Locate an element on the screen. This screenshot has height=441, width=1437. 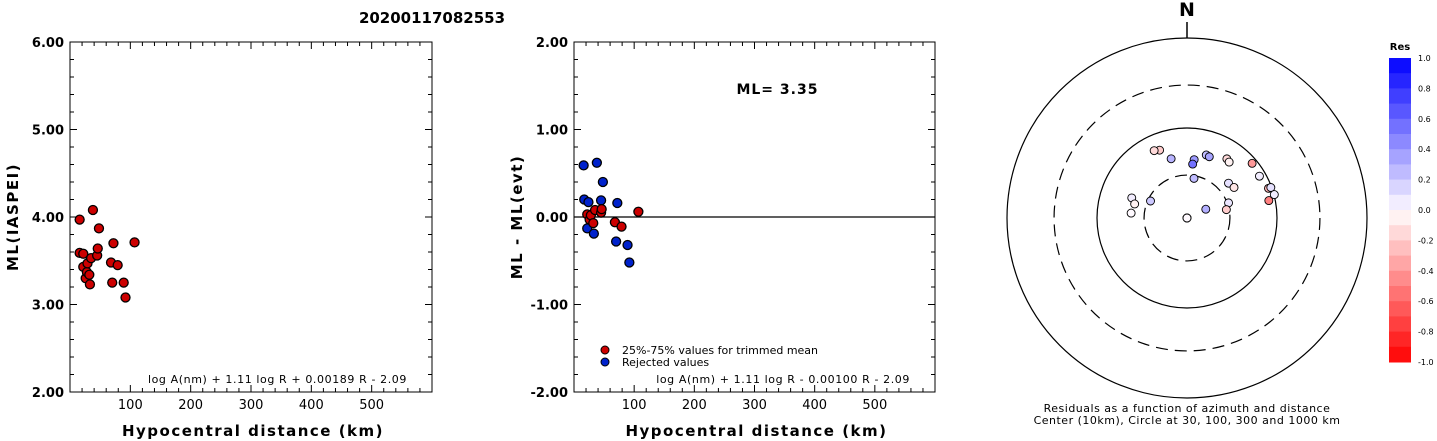
y-tick-label: 3.00 is located at coordinates (48, 306).